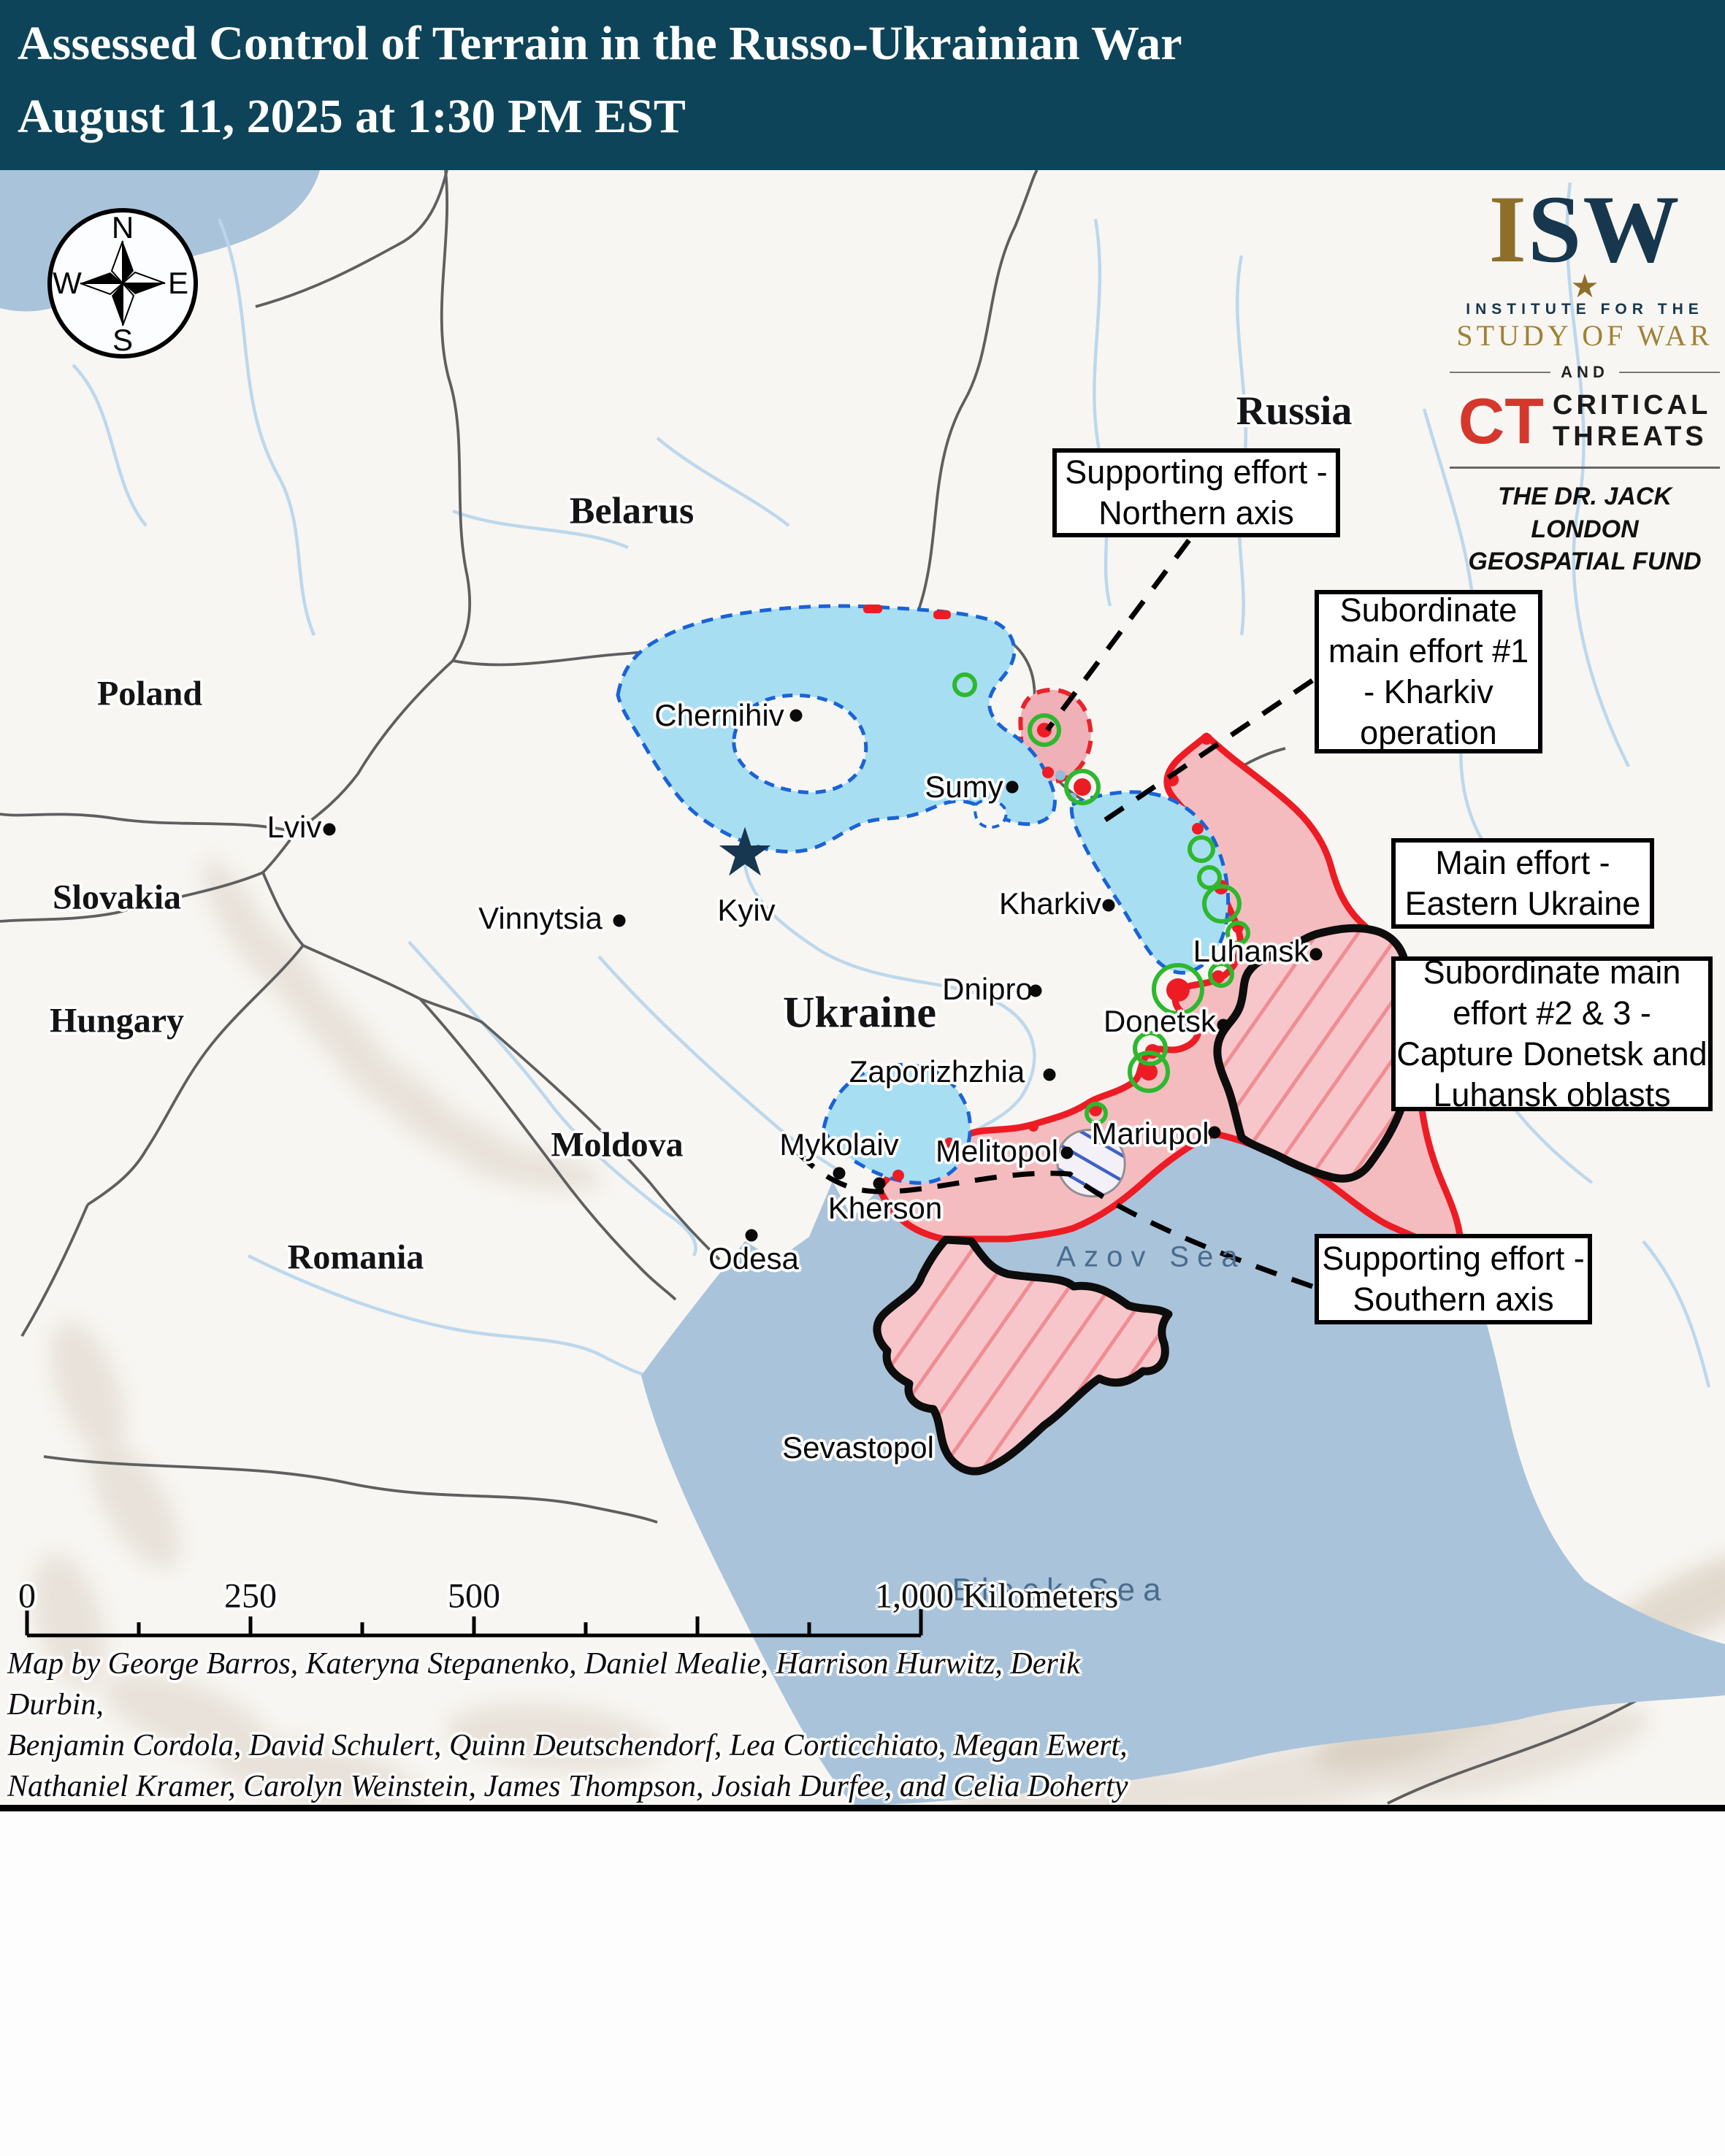  Describe the element at coordinates (1604, 229) in the screenshot. I see `isw-acronym: SW` at that location.